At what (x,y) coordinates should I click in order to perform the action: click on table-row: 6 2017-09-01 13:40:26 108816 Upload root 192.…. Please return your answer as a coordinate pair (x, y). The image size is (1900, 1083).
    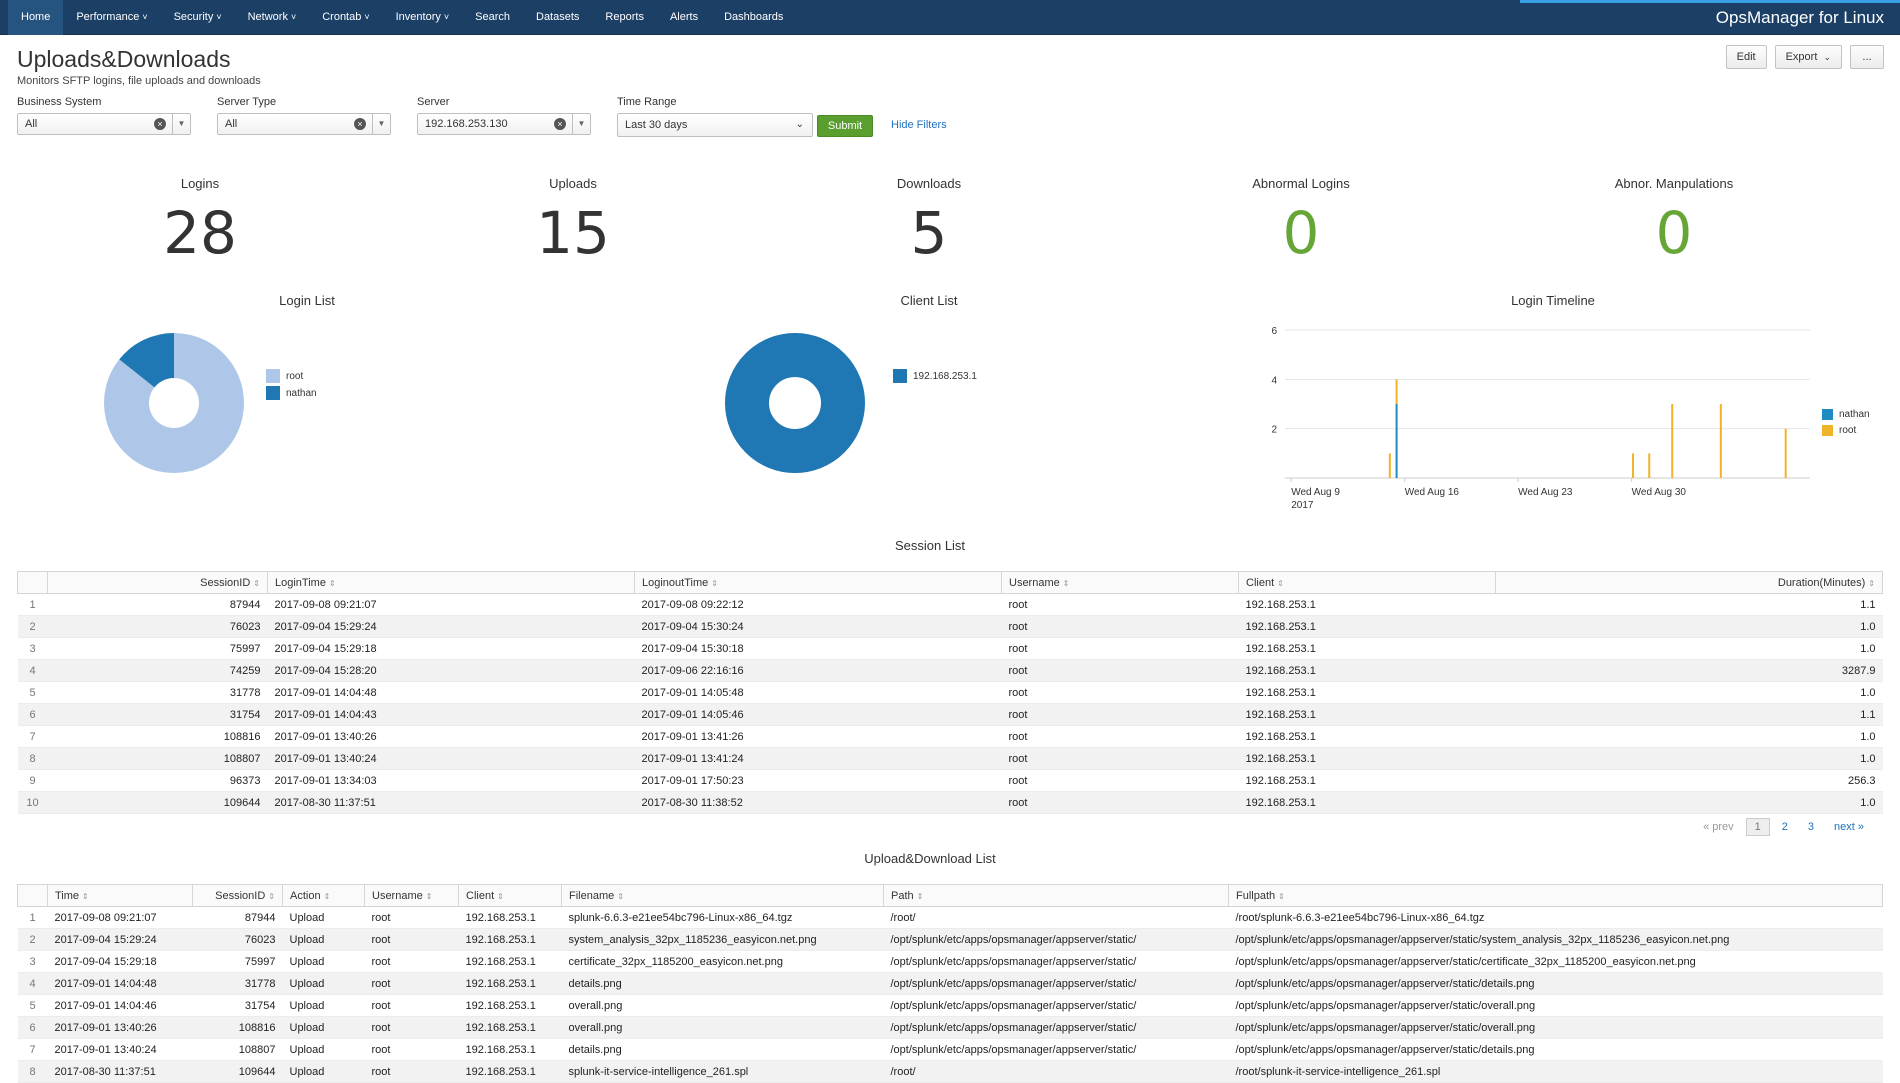
    Looking at the image, I should click on (950, 1027).